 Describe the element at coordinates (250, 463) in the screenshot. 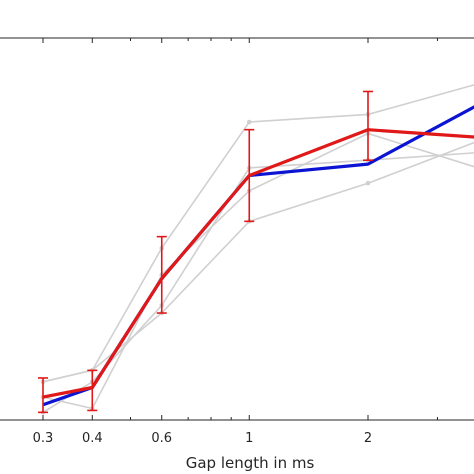

I see `x-axis-label: Gap length in ms` at that location.